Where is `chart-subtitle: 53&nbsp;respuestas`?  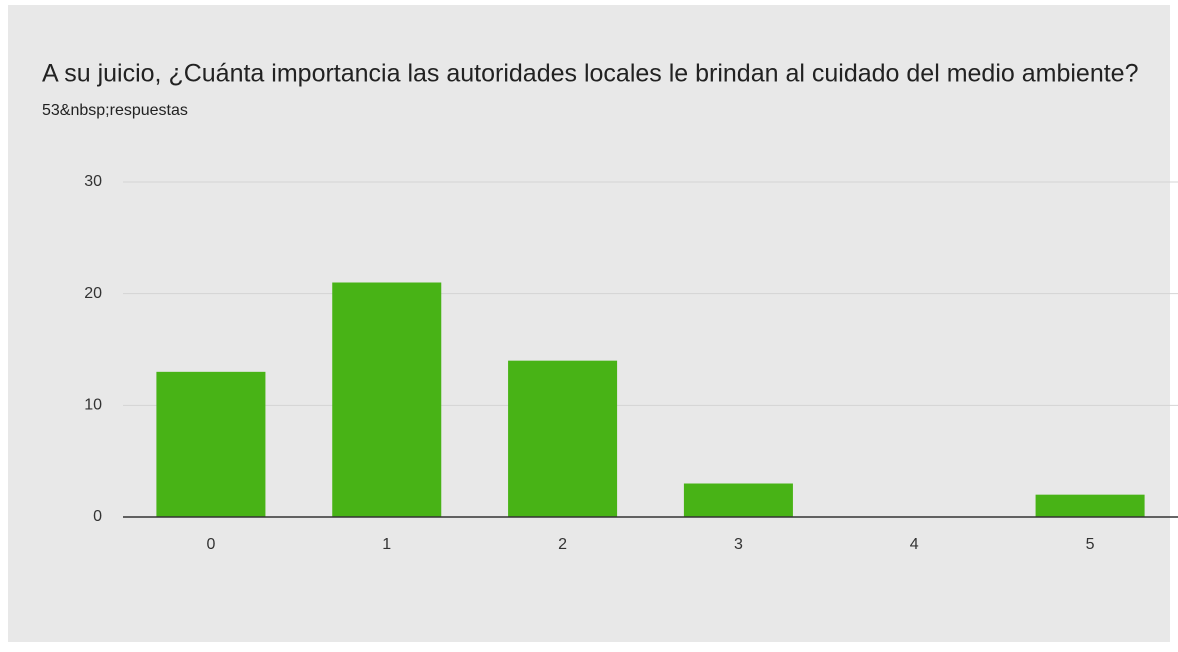
chart-subtitle: 53&nbsp;respuestas is located at coordinates (115, 110).